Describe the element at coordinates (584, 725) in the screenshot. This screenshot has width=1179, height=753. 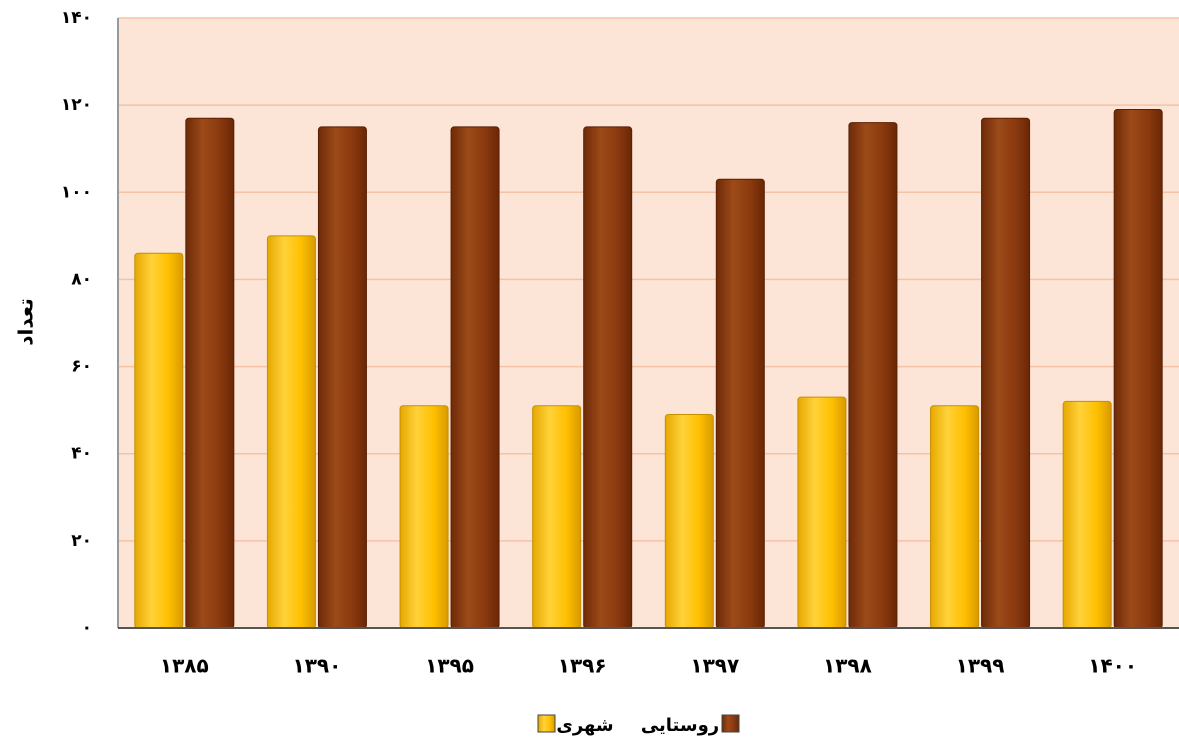
I see `legend-label-series-1: شهری` at that location.